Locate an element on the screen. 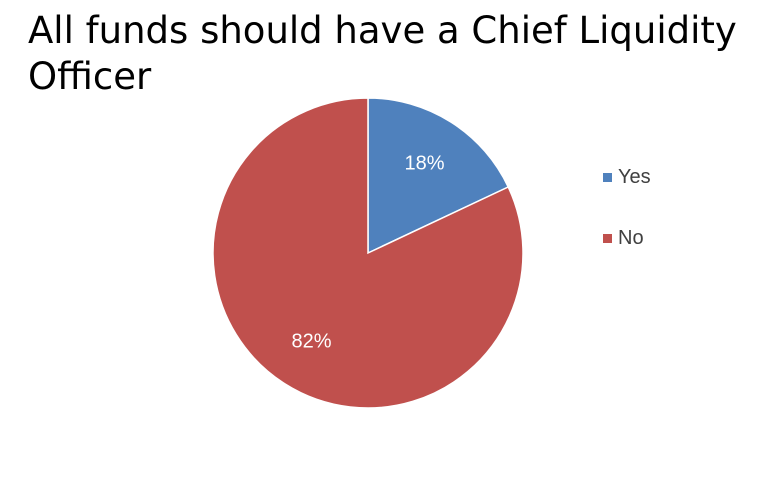 Image resolution: width=768 pixels, height=481 pixels. data-label-yes: 18% is located at coordinates (424, 163).